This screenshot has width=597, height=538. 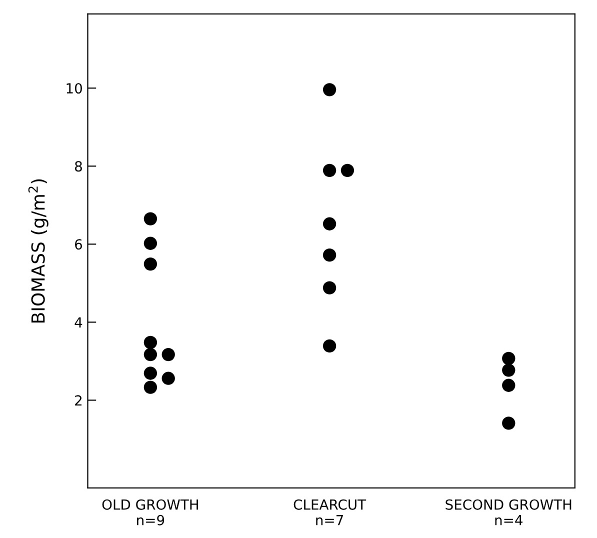 What do you see at coordinates (330, 512) in the screenshot?
I see `x-tick-label: CLEARCUT n=7` at bounding box center [330, 512].